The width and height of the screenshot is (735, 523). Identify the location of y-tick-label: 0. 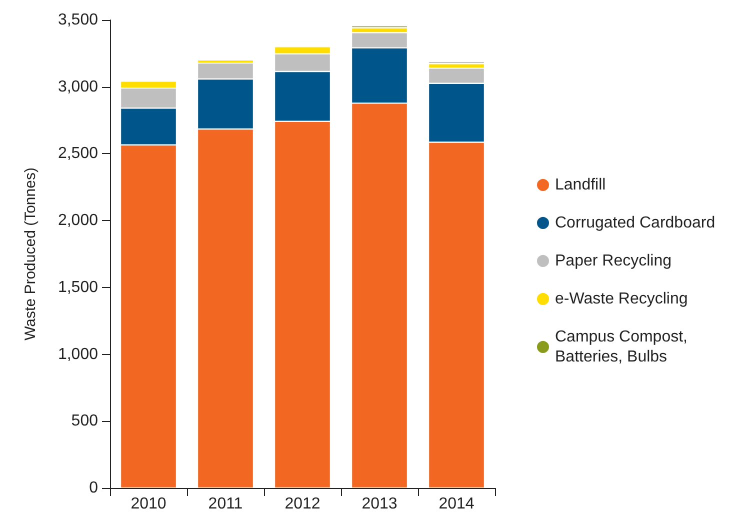
(93, 488).